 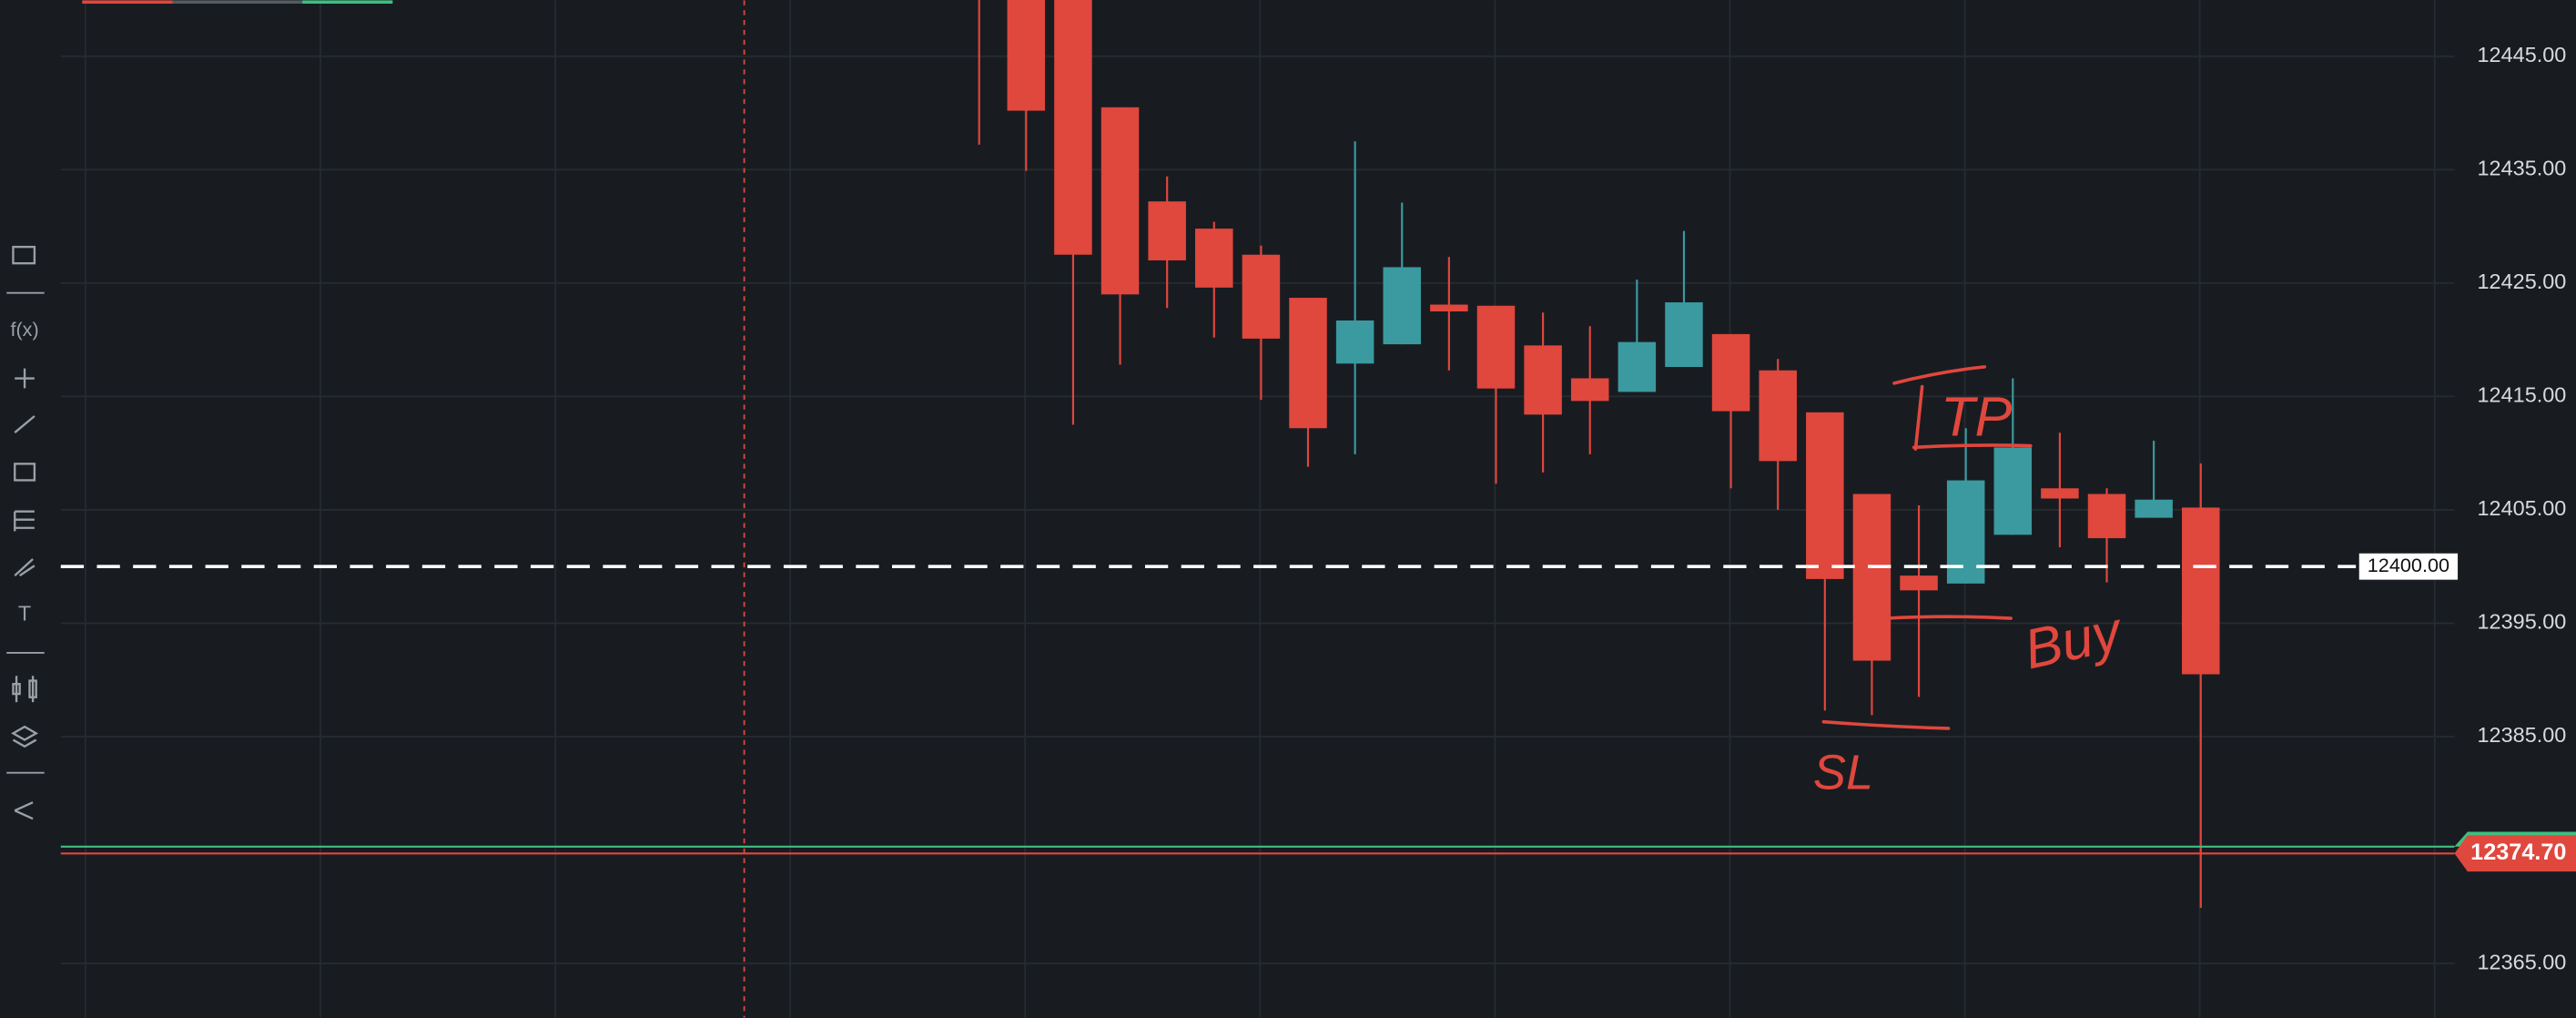 I want to click on annotation: TP, so click(x=1976, y=417).